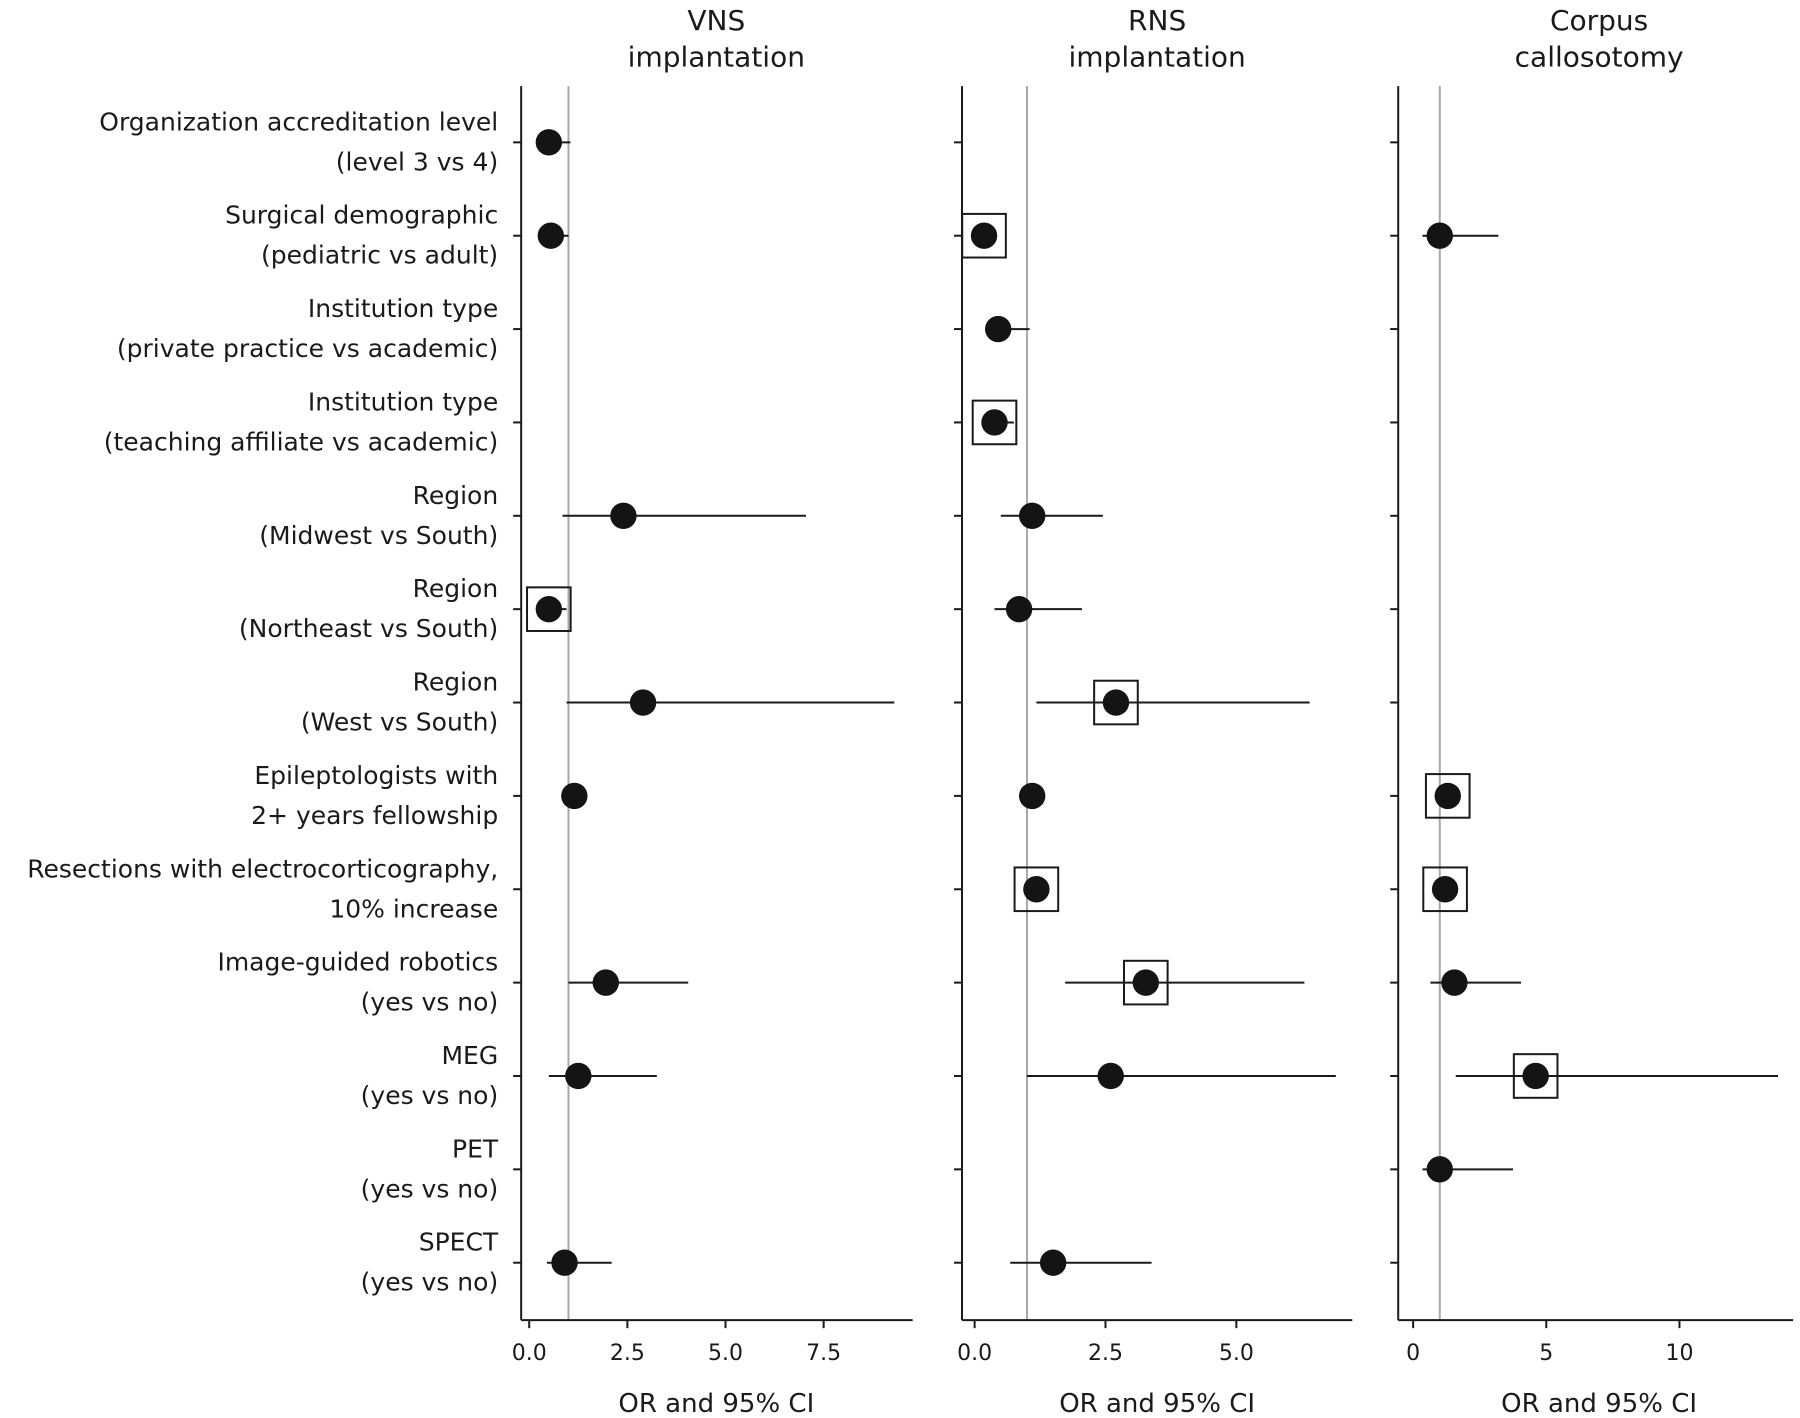 The height and width of the screenshot is (1418, 1800). I want to click on row-label-main: Image-guided robotics, so click(357, 962).